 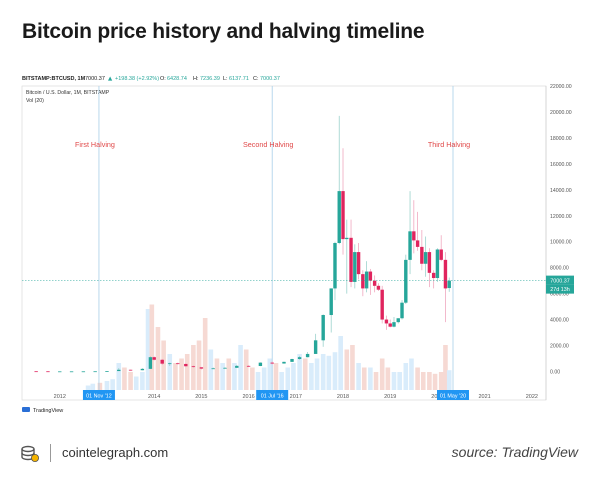 What do you see at coordinates (474, 452) in the screenshot?
I see `footer-source-prefix: source:` at bounding box center [474, 452].